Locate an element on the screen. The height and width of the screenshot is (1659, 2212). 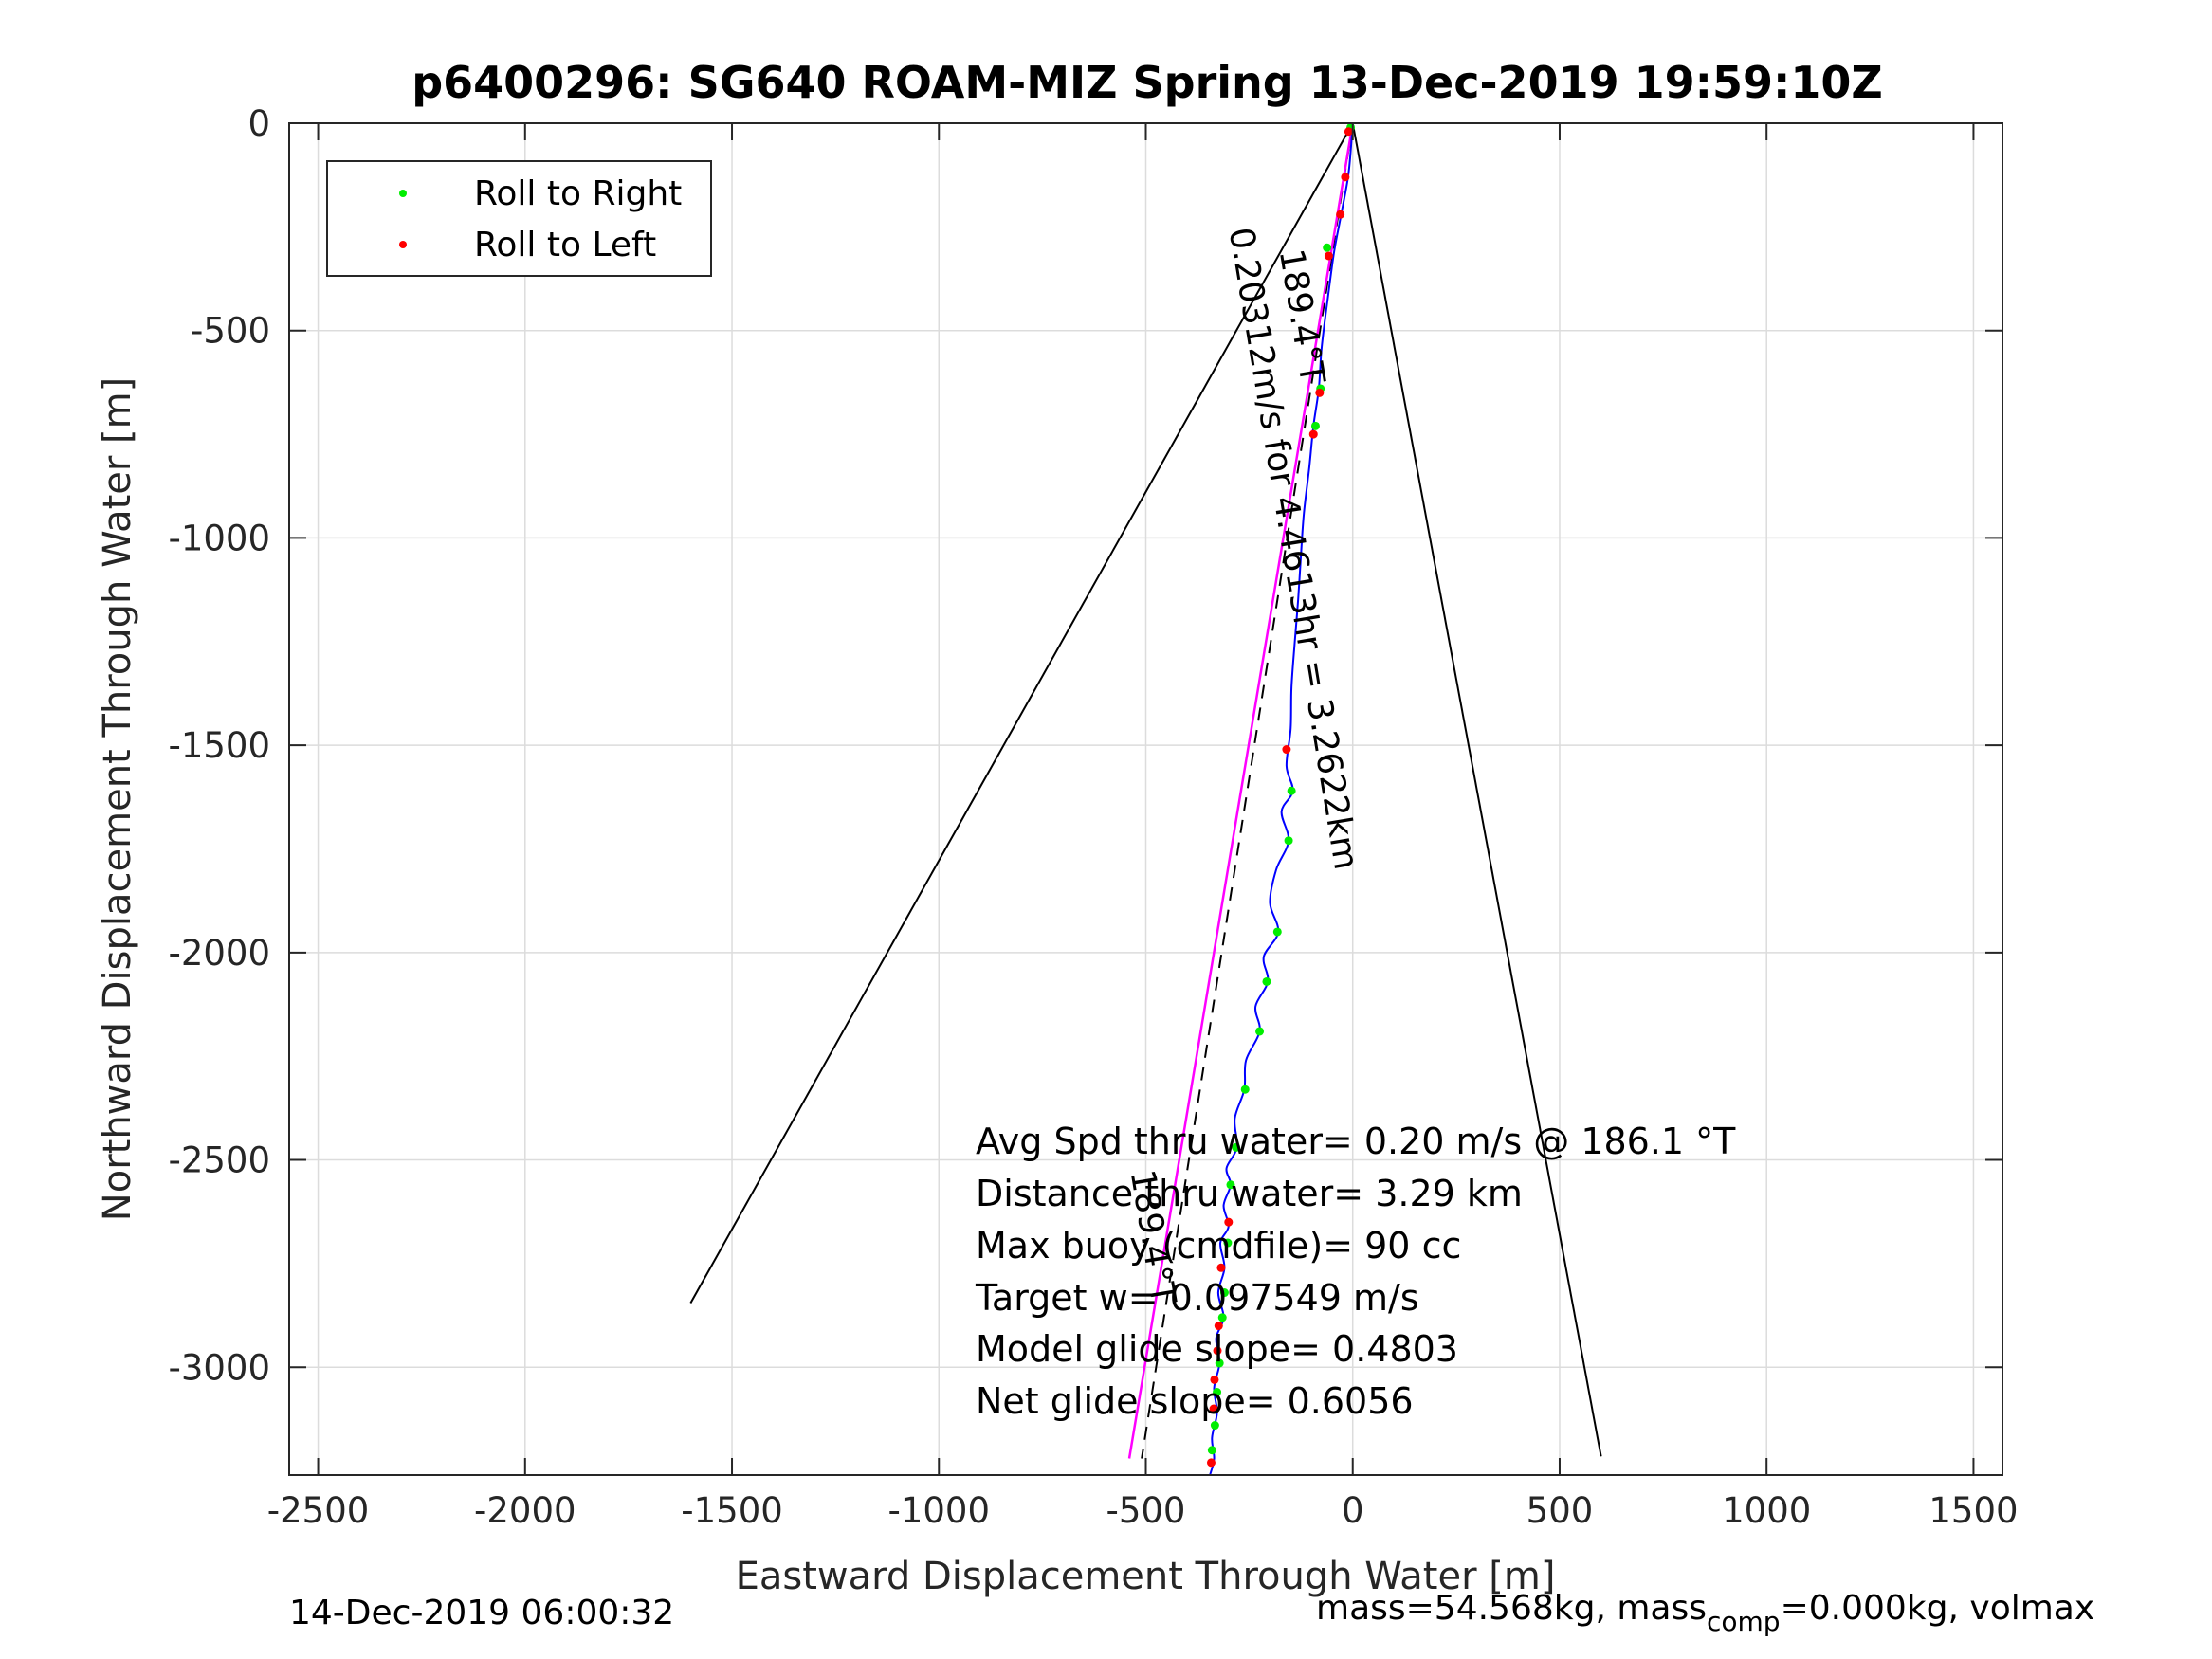
footer-mass-info: mass=54.568kg, masscomp=0.000kg, volmax is located at coordinates (1705, 1613).